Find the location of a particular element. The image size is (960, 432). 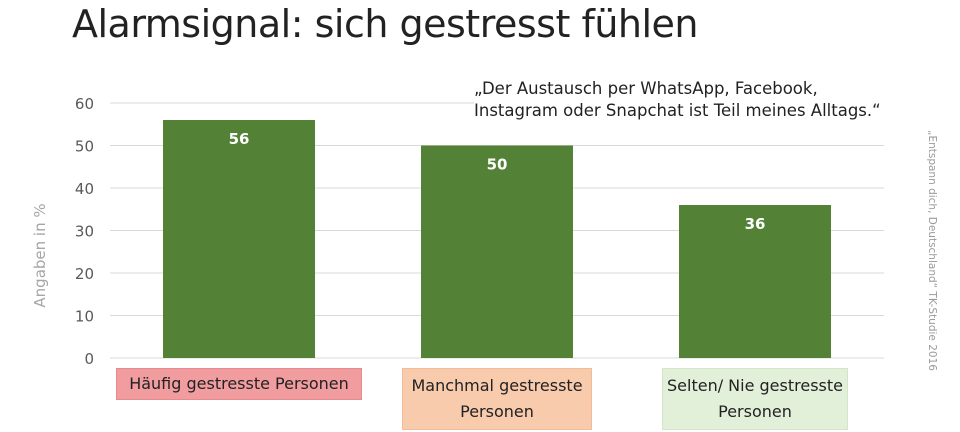

y-tick-label: 50 is located at coordinates (84, 147).